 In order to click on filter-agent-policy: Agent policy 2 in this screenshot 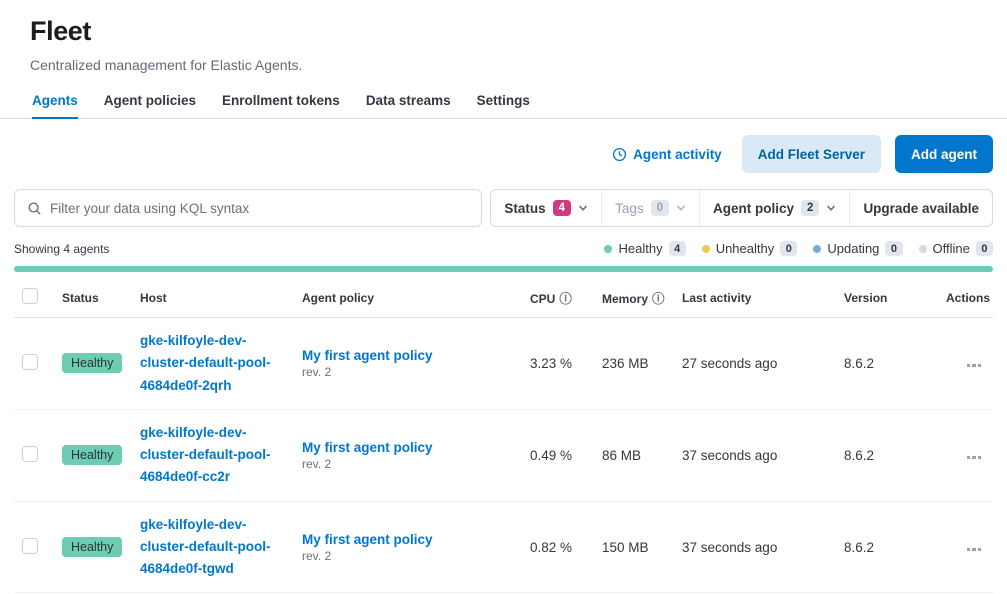, I will do `click(775, 208)`.